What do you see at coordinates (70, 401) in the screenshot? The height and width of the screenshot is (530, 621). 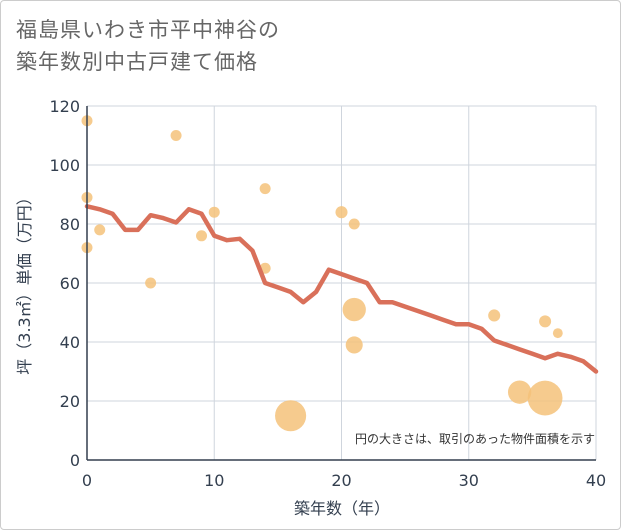 I see `y-tick-label: 20` at bounding box center [70, 401].